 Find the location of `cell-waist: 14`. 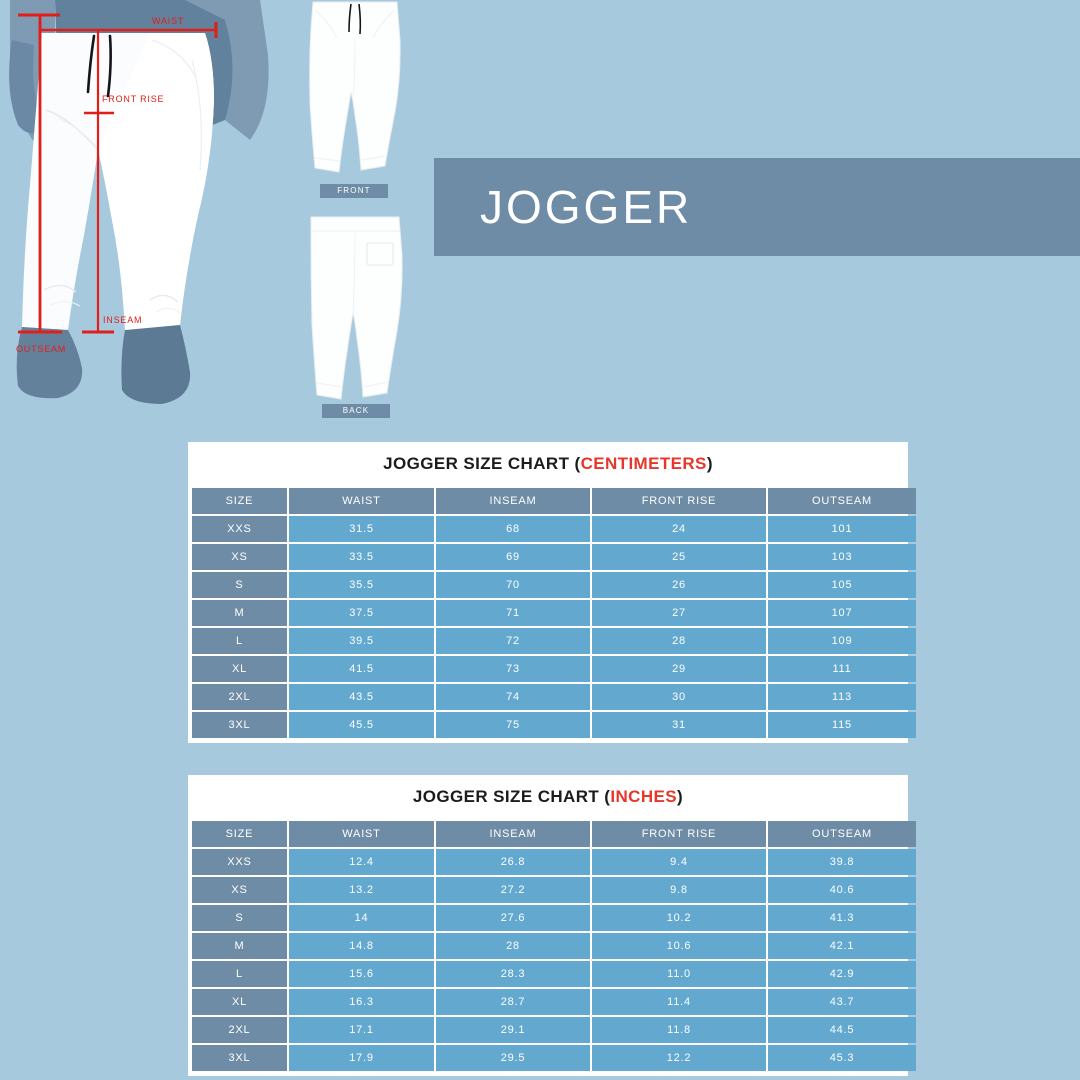

cell-waist: 14 is located at coordinates (361, 918).